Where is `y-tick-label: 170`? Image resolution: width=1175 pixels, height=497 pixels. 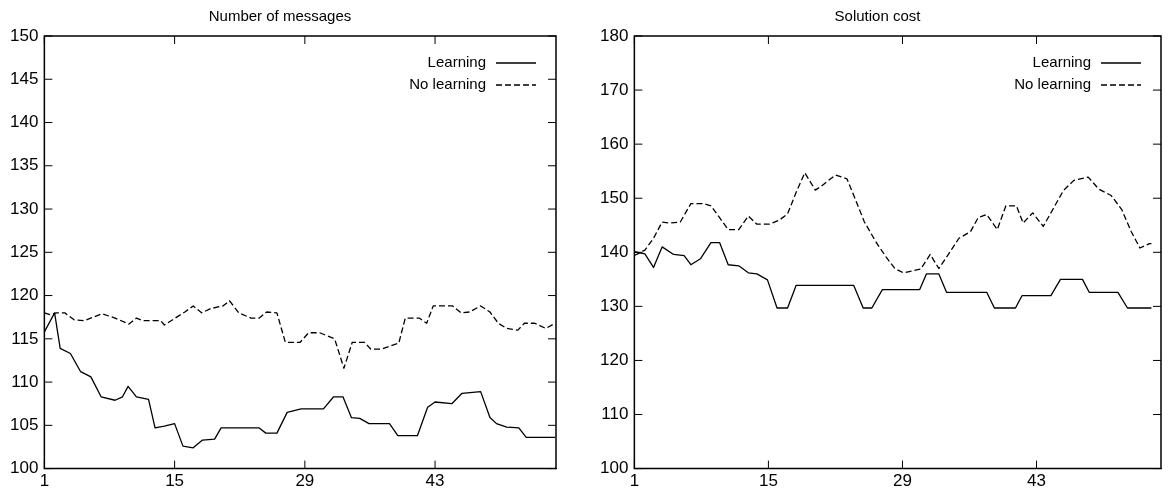
y-tick-label: 170 is located at coordinates (614, 89).